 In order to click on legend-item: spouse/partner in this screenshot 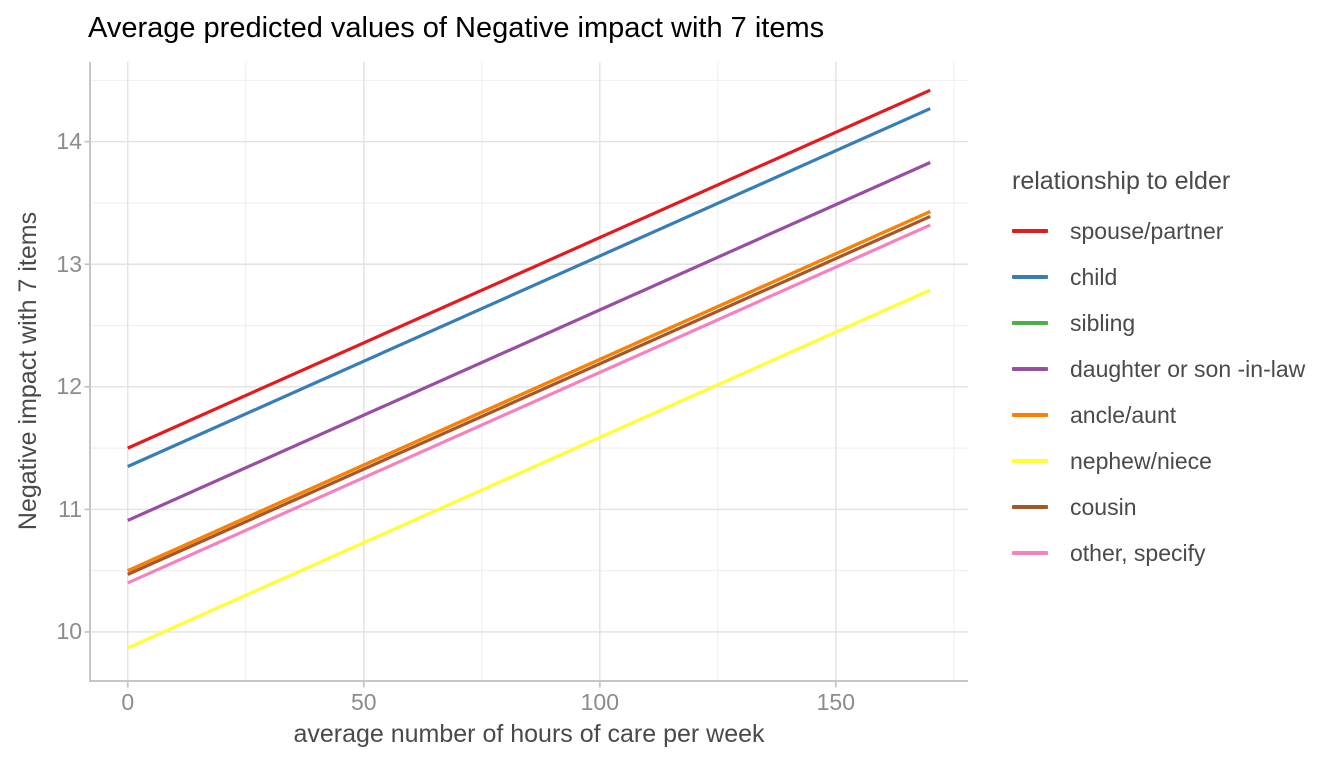, I will do `click(1158, 231)`.